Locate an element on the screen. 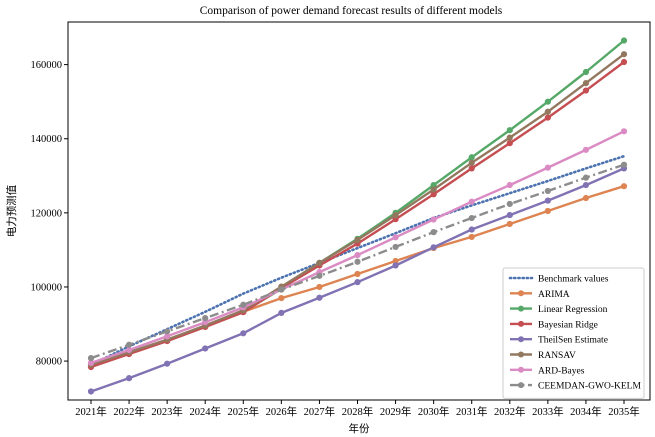 The image size is (655, 437). x-tick-label: 2030年 is located at coordinates (434, 411).